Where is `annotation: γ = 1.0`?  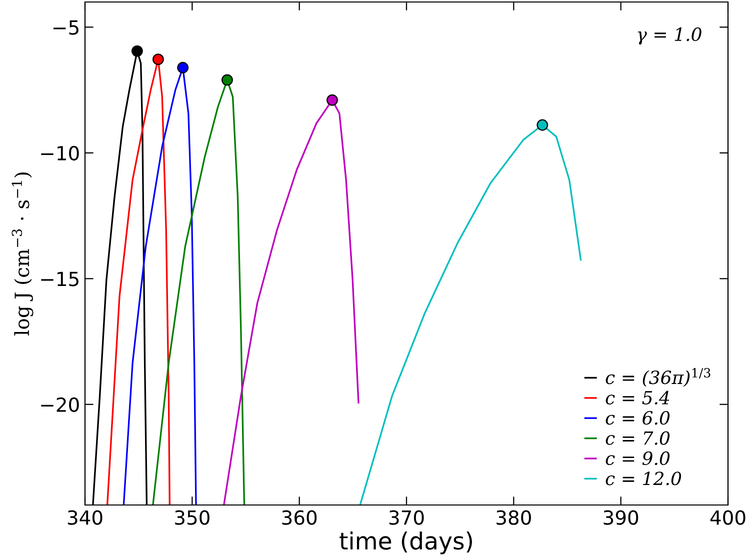
annotation: γ = 1.0 is located at coordinates (670, 36).